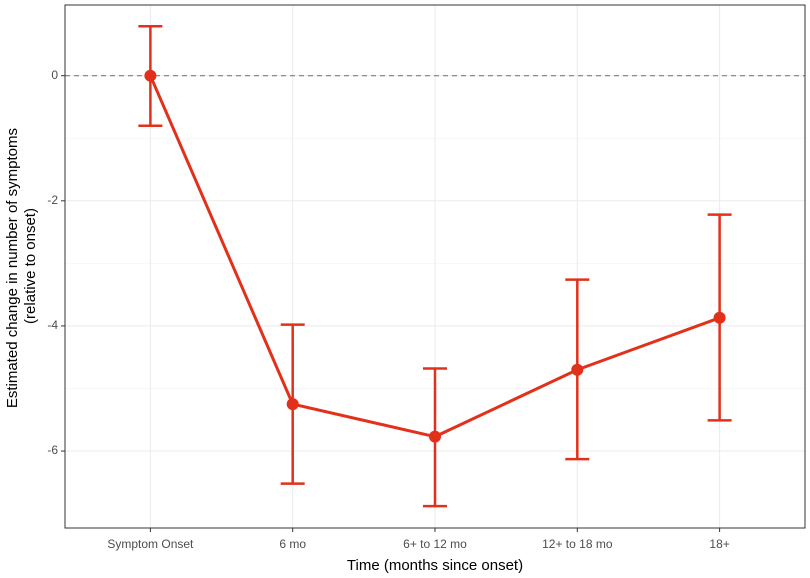 The width and height of the screenshot is (810, 578). What do you see at coordinates (52, 325) in the screenshot?
I see `y-tick-label: -4` at bounding box center [52, 325].